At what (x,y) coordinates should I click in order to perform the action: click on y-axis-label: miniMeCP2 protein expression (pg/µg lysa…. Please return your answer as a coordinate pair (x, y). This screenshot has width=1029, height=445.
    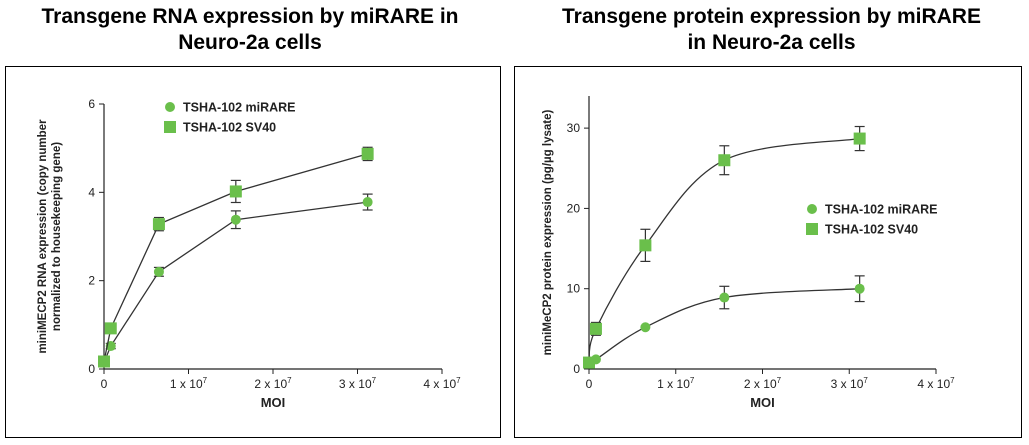
    Looking at the image, I should click on (548, 233).